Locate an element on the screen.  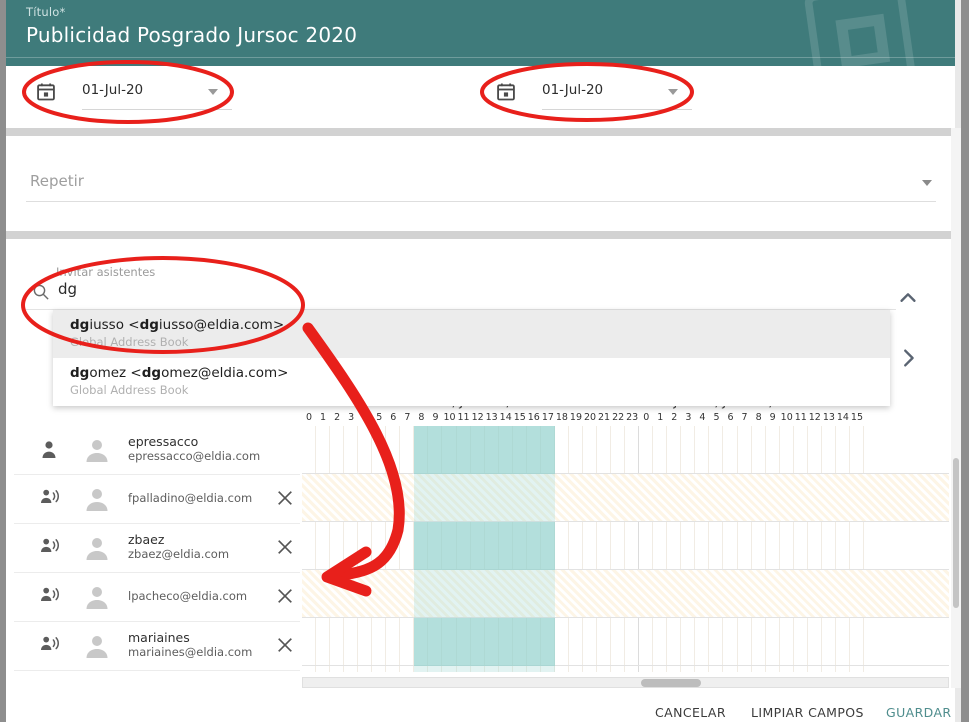
window-right-edge is located at coordinates (965, 361).